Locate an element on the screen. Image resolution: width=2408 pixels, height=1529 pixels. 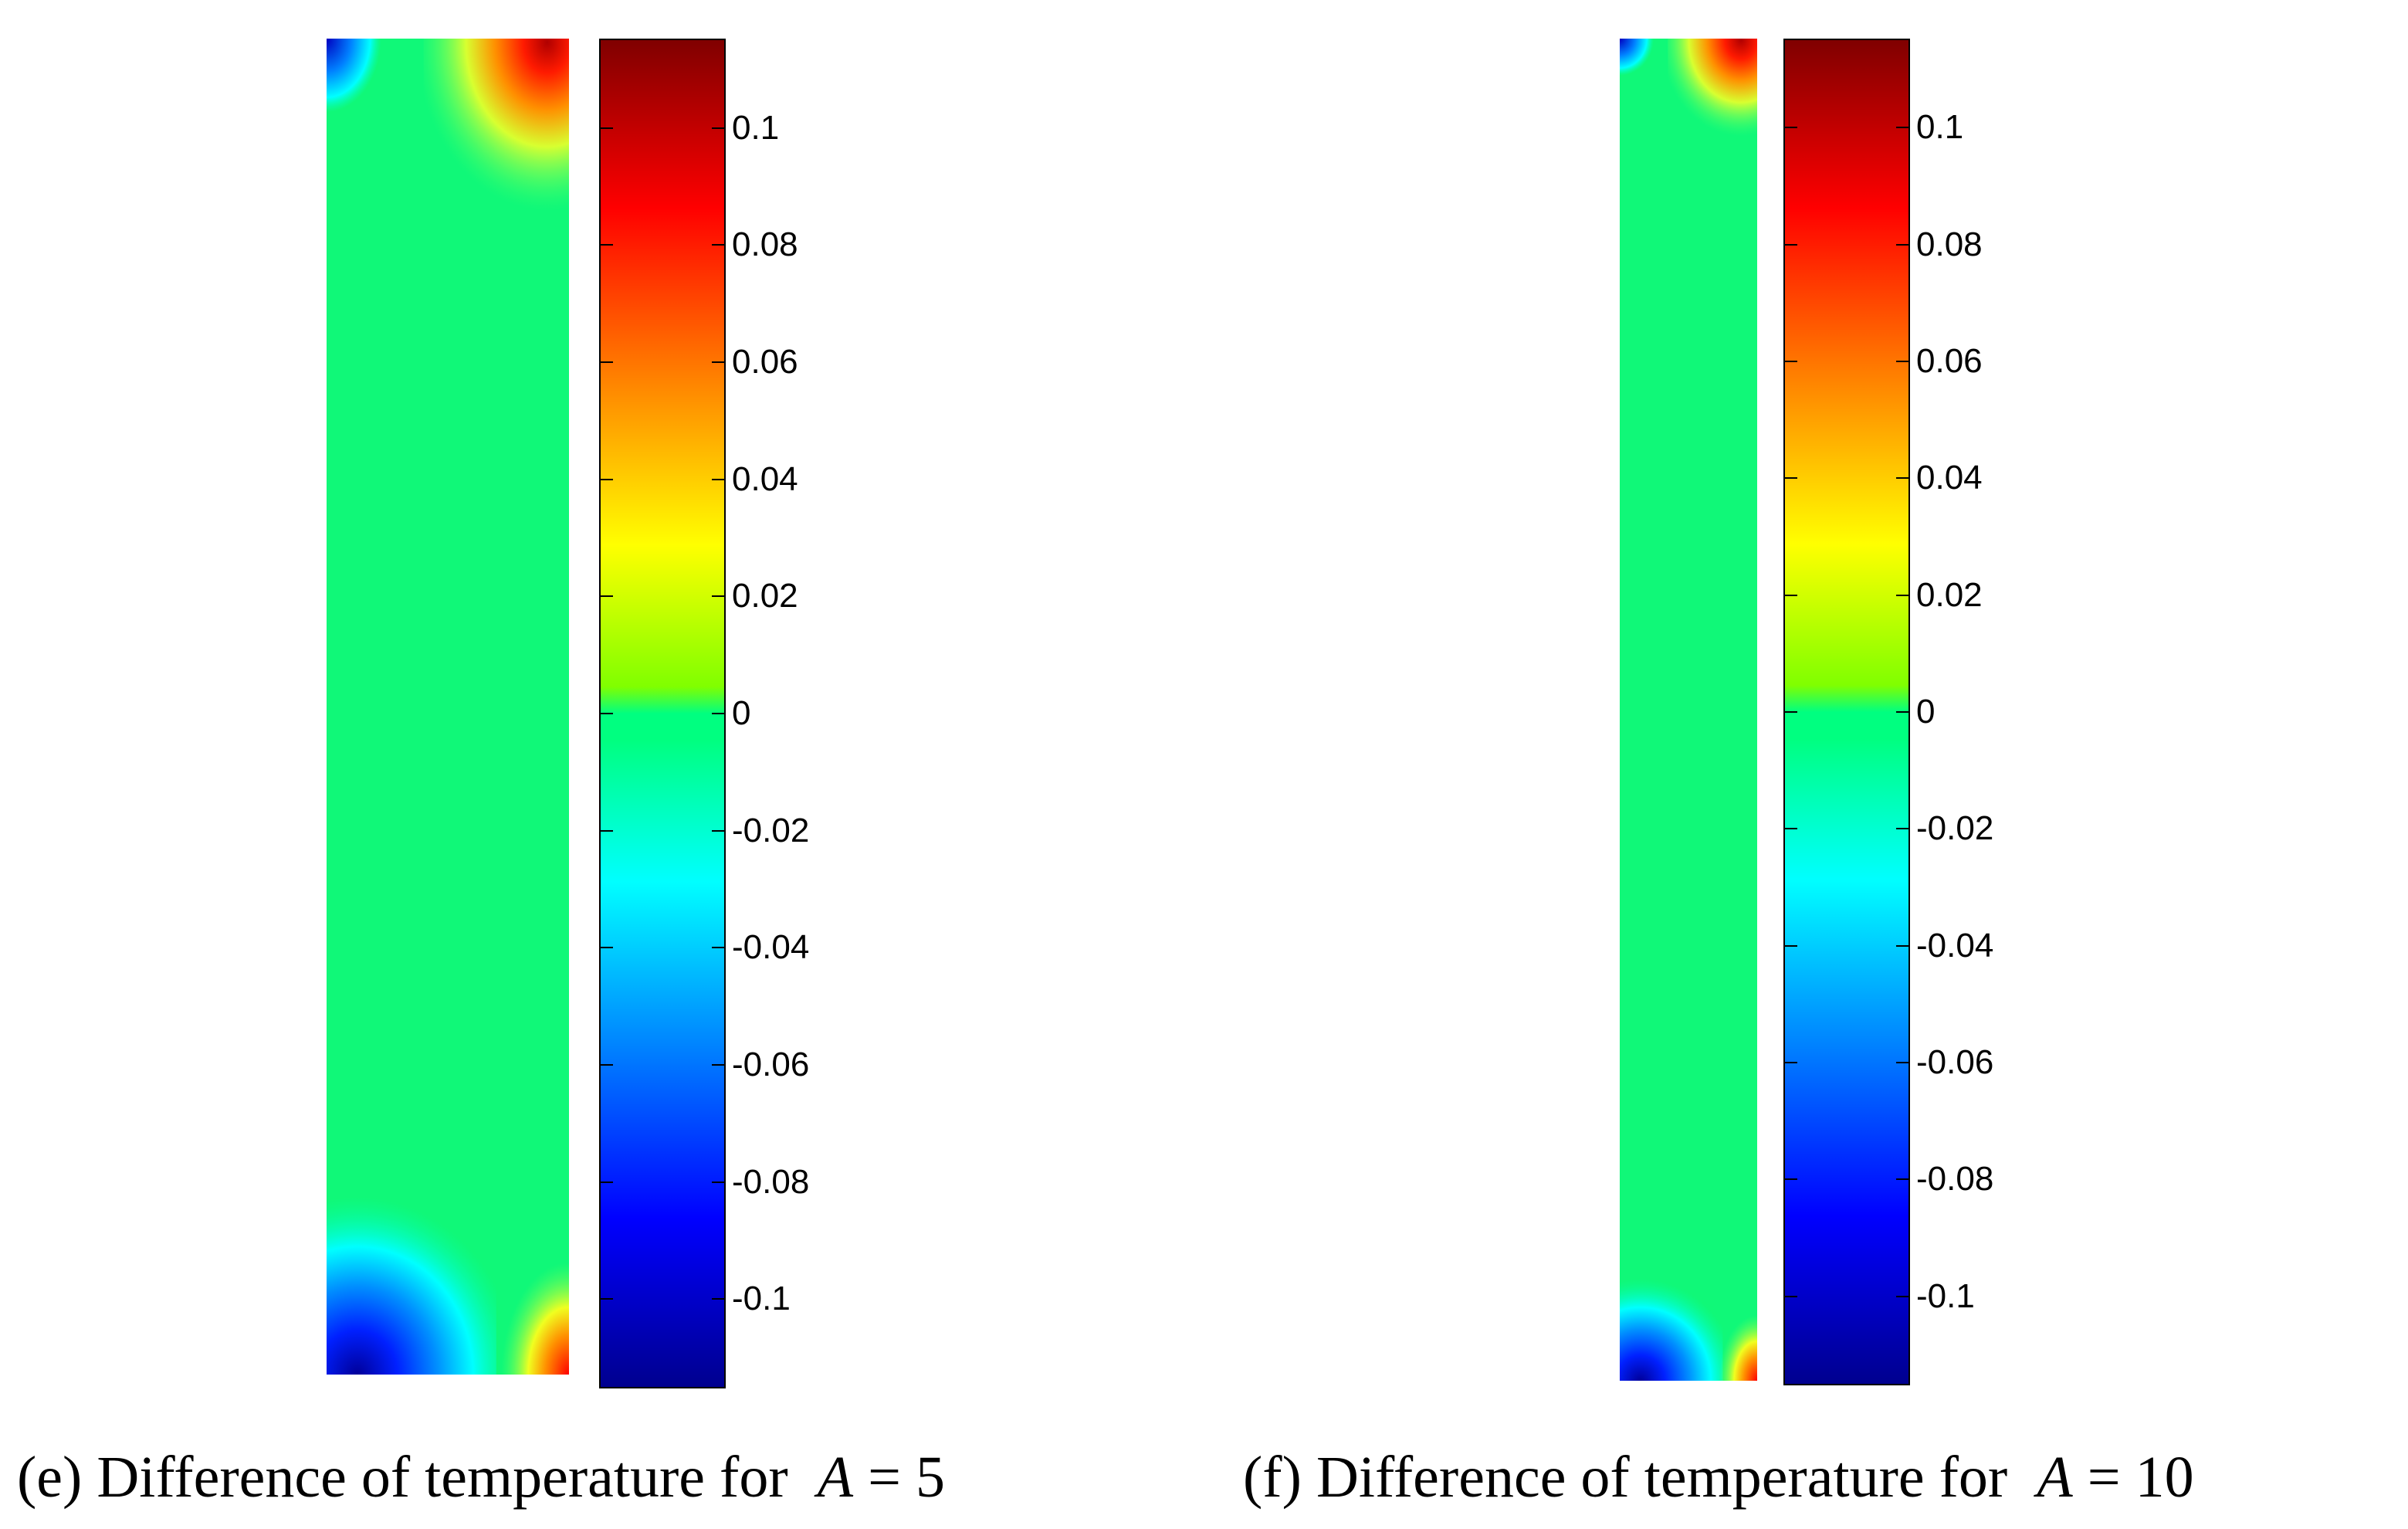
caption-e: (e) Difference of temperature for A = 5 is located at coordinates (481, 1477).